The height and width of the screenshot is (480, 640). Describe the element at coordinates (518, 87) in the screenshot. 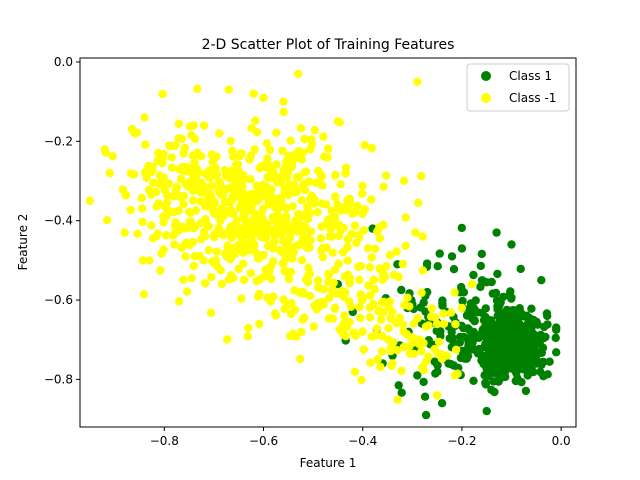

I see `legend: Class 1 Class -1` at that location.